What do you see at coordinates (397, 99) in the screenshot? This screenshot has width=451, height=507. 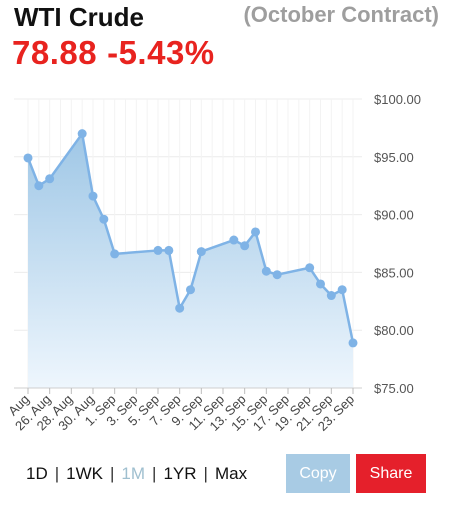 I see `y-tick-label: $100.00` at bounding box center [397, 99].